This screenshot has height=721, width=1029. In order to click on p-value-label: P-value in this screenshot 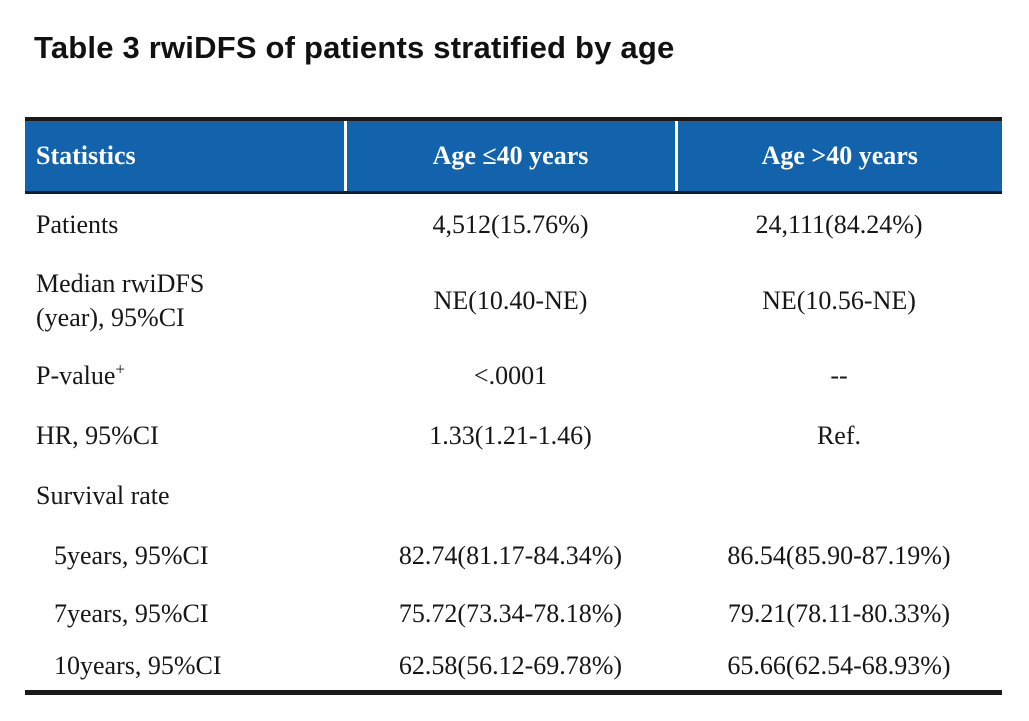, I will do `click(76, 375)`.